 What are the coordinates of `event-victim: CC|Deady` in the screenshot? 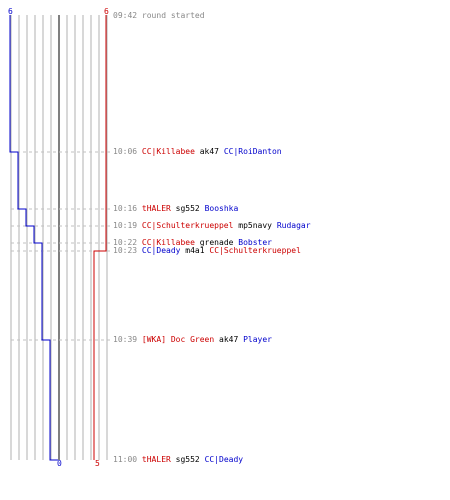 It's located at (224, 459).